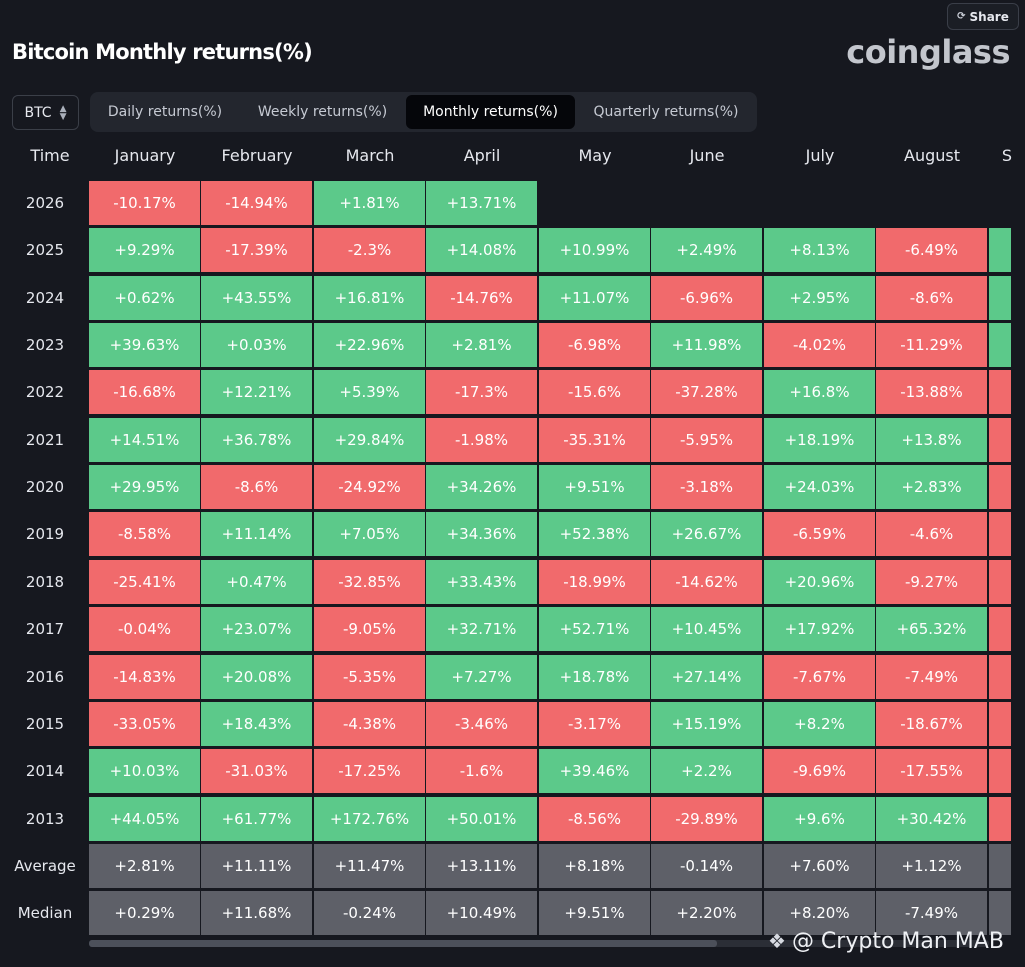 Image resolution: width=1025 pixels, height=967 pixels. What do you see at coordinates (145, 155) in the screenshot?
I see `column-header: January` at bounding box center [145, 155].